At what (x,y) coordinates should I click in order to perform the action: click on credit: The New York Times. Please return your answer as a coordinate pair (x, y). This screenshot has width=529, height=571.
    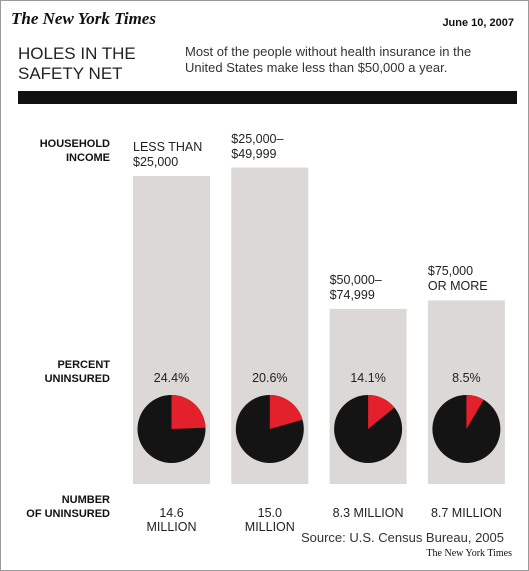
    Looking at the image, I should click on (469, 553).